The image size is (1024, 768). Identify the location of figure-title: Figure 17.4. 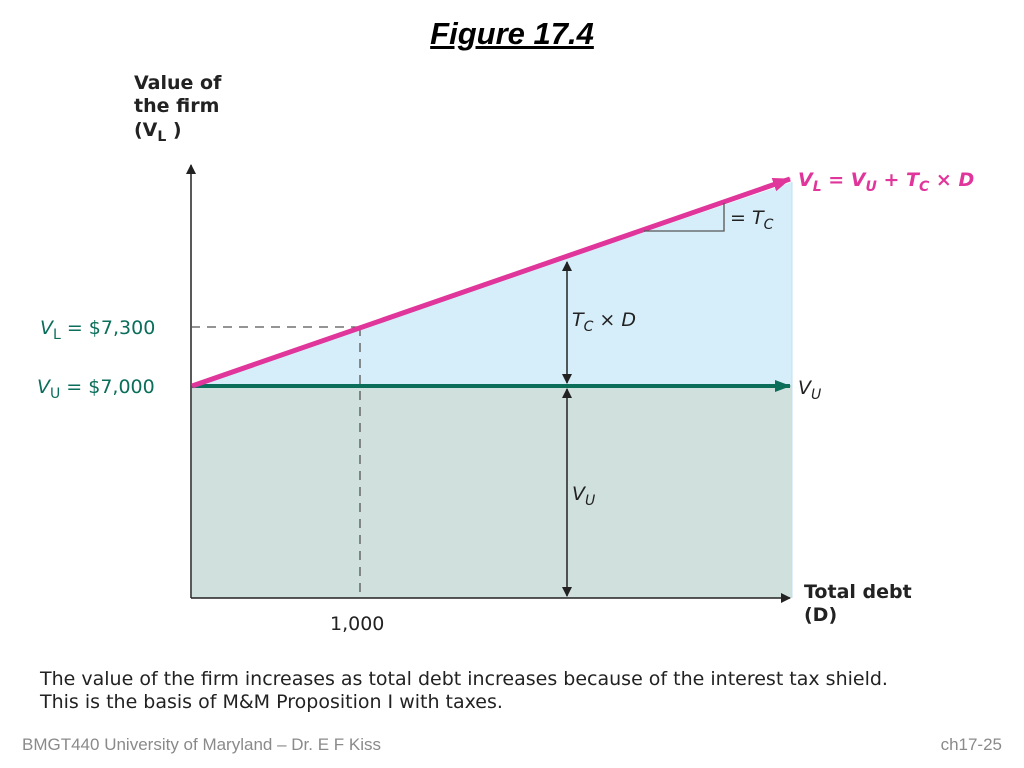
(512, 33).